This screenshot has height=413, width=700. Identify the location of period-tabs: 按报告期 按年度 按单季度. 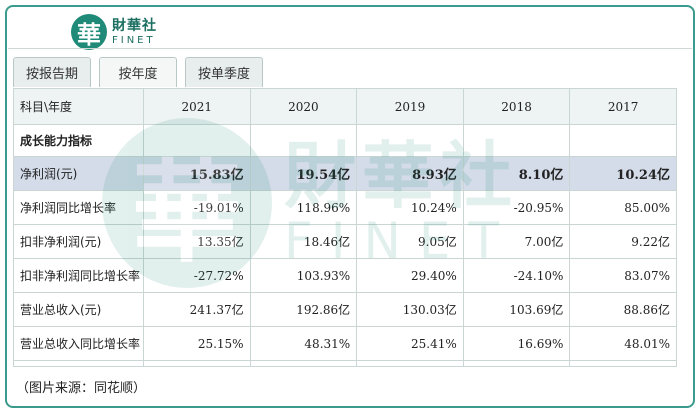
(142, 72).